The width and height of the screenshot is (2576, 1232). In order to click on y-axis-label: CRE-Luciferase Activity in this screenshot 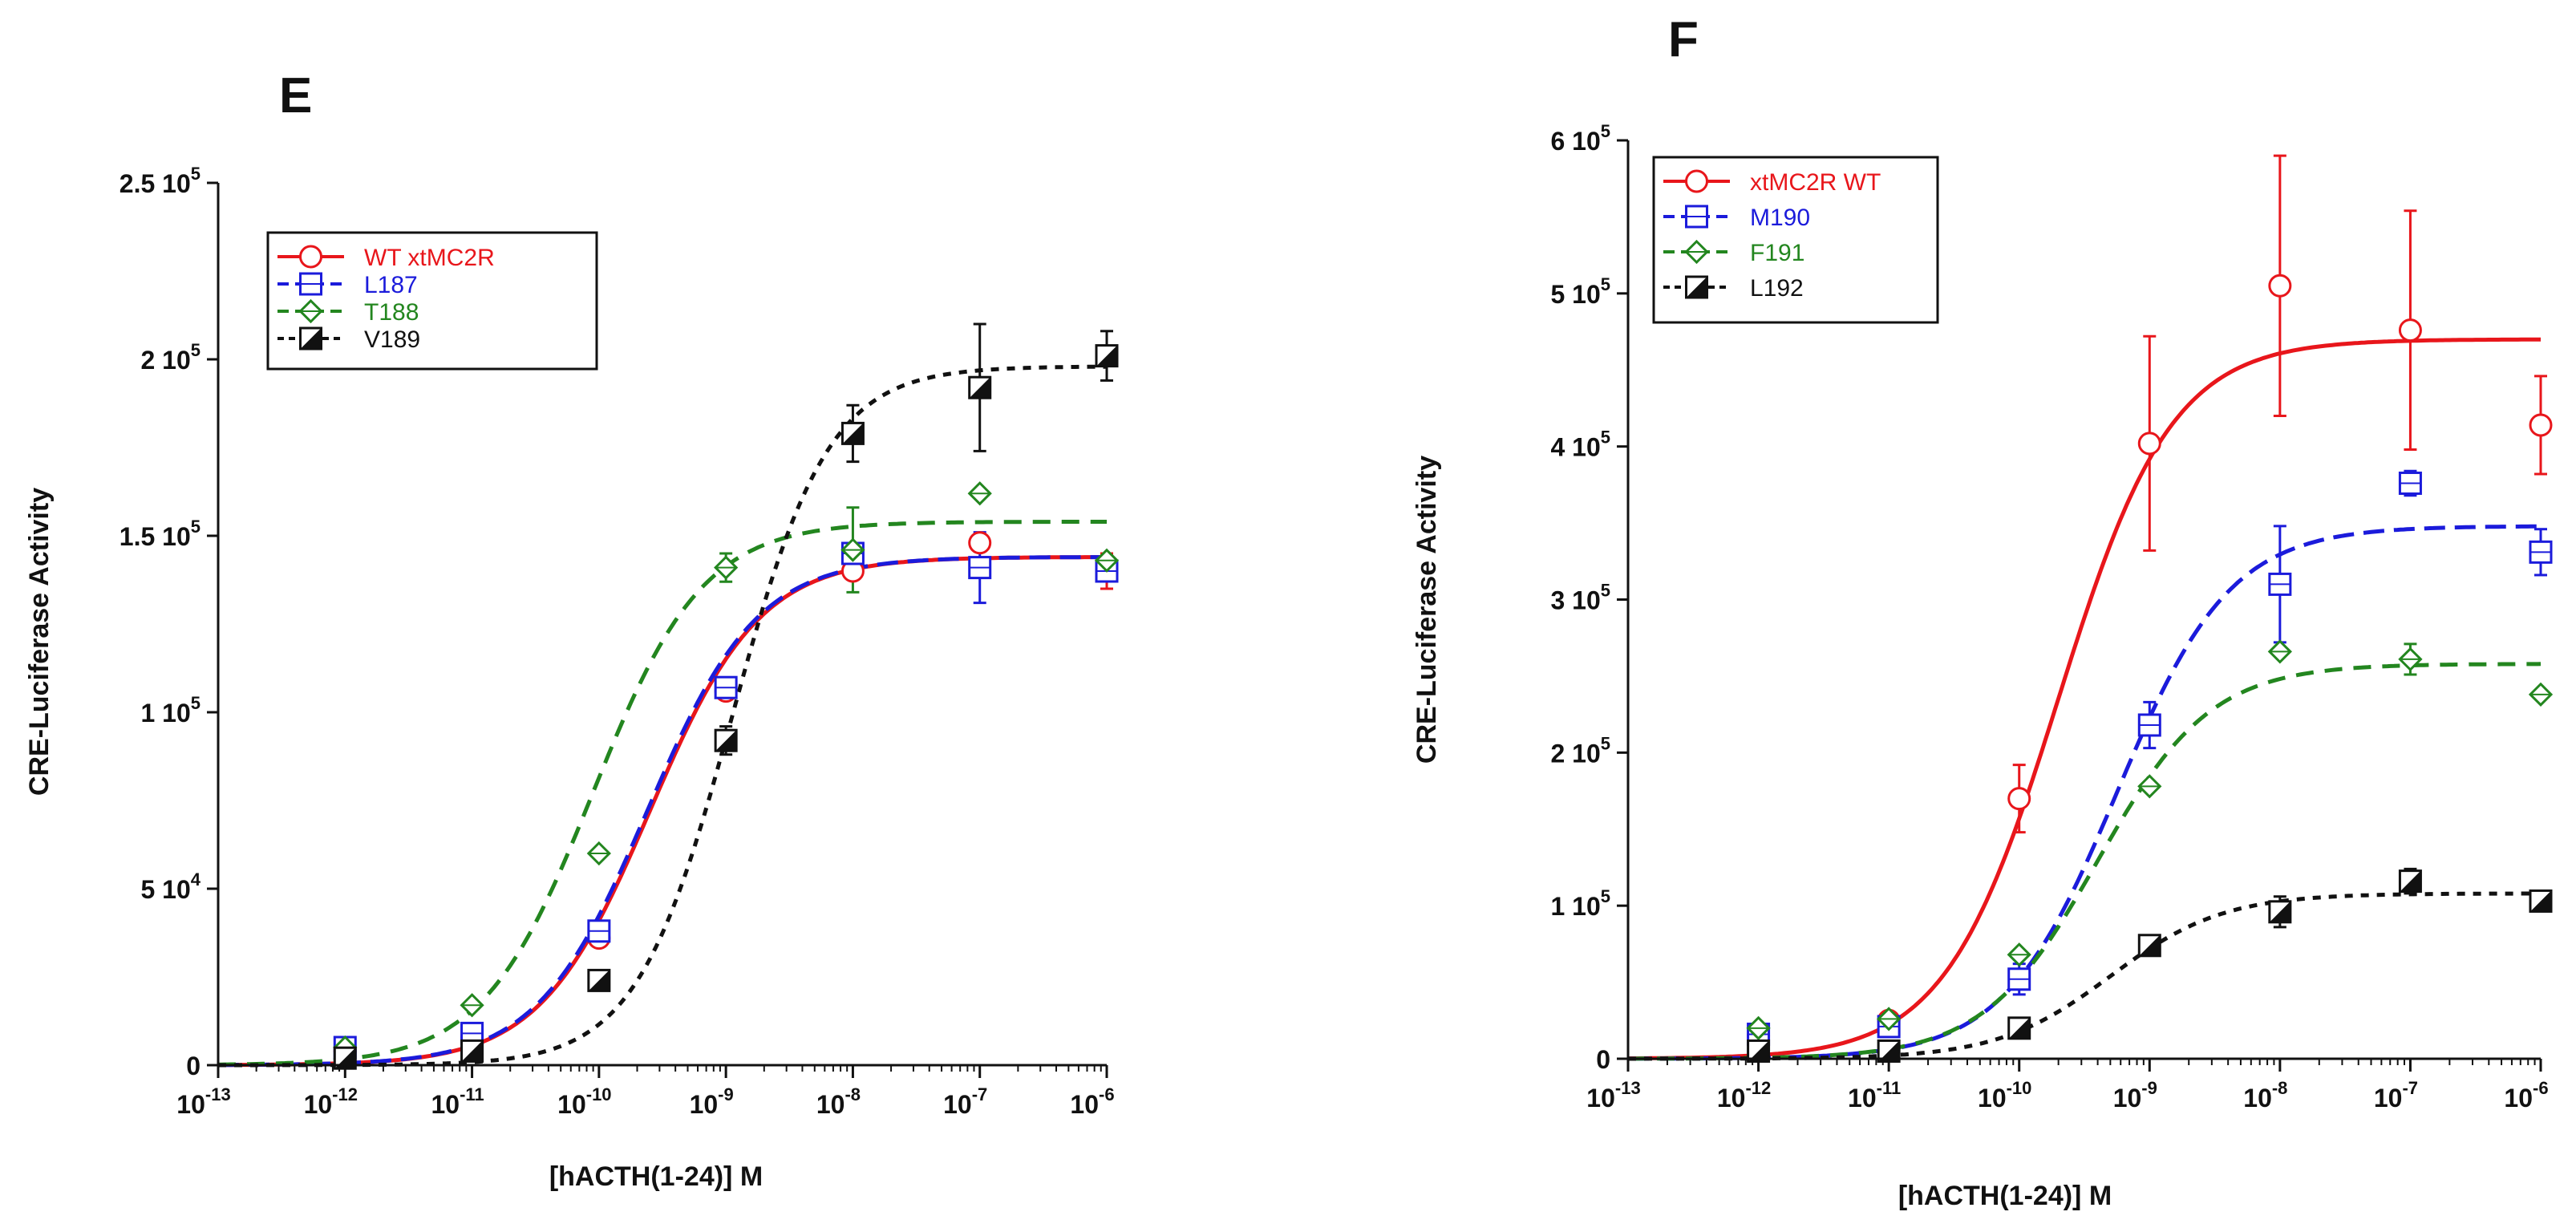, I will do `click(1427, 610)`.